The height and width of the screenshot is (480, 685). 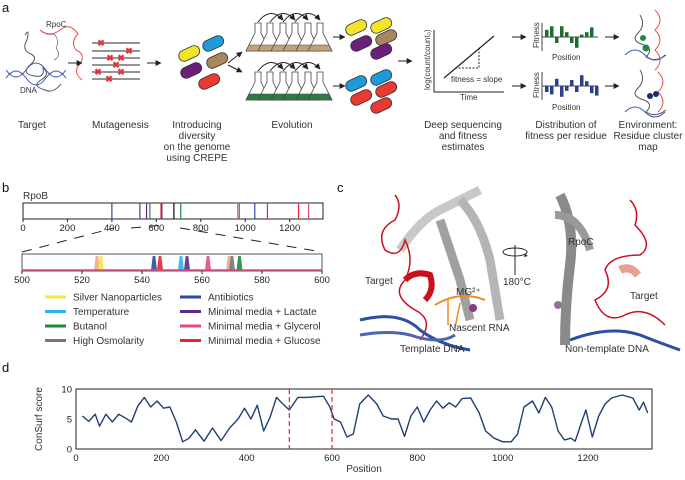 I want to click on fitness-slope-plot: fitness = slope Time log(count/count₀), so click(x=463, y=65).